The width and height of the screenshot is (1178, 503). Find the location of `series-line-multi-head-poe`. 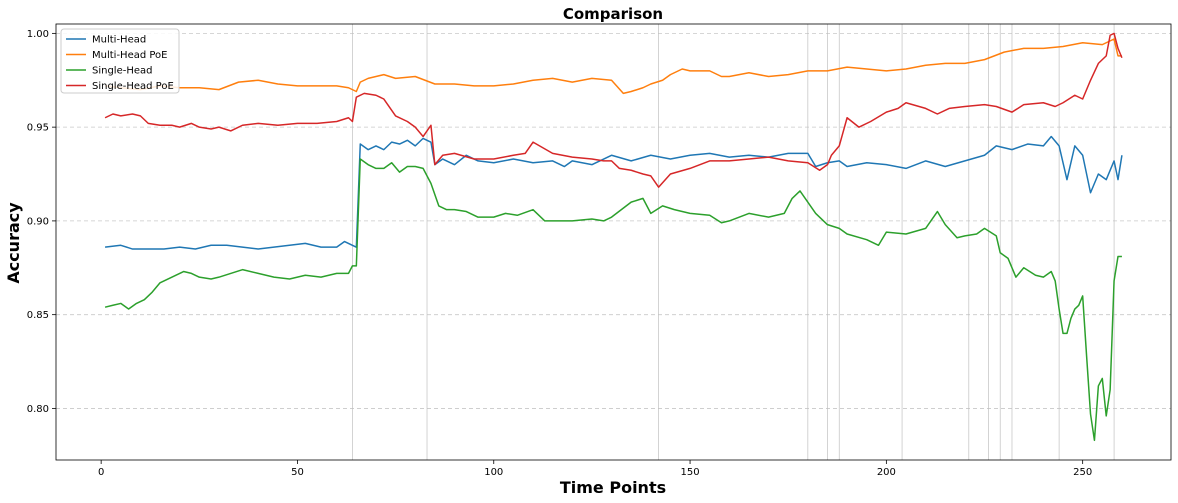

series-line-multi-head-poe is located at coordinates (613, 66).